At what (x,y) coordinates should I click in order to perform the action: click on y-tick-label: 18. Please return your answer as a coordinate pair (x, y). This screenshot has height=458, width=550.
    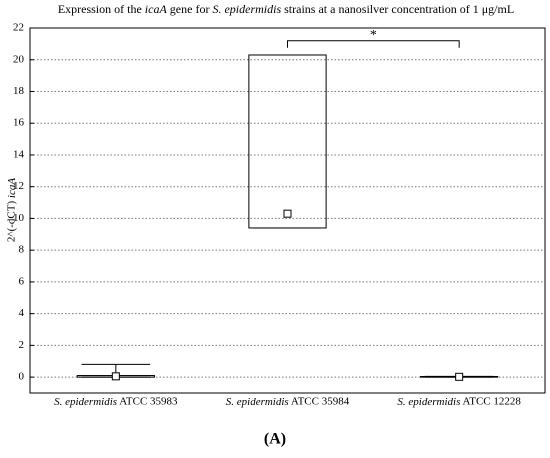
    Looking at the image, I should click on (19, 91).